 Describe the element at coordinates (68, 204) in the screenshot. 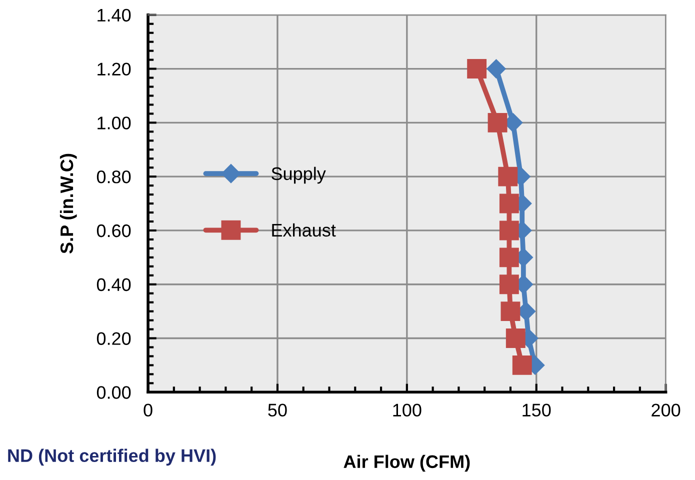

I see `y-axis-title: S.P (in.W.C)` at that location.